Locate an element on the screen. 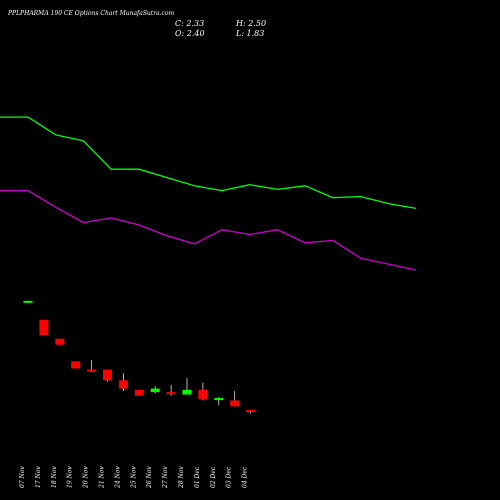 This screenshot has height=500, width=500. x-tick-label: 04 Dec is located at coordinates (245, 477).